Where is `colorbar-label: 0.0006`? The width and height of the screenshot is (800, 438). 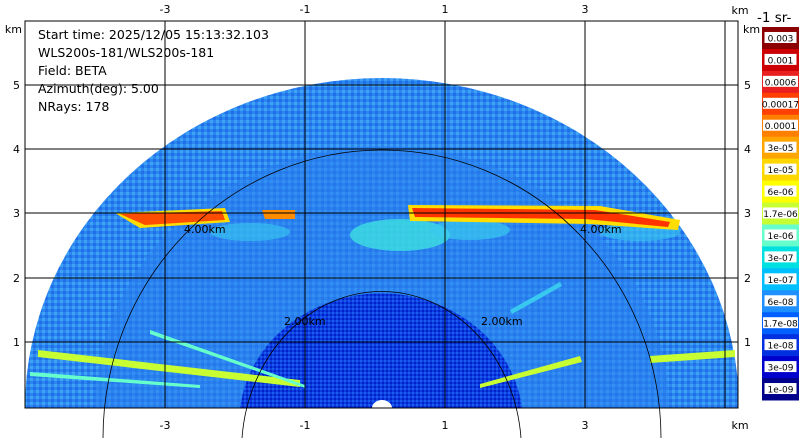 colorbar-label: 0.0006 is located at coordinates (781, 83).